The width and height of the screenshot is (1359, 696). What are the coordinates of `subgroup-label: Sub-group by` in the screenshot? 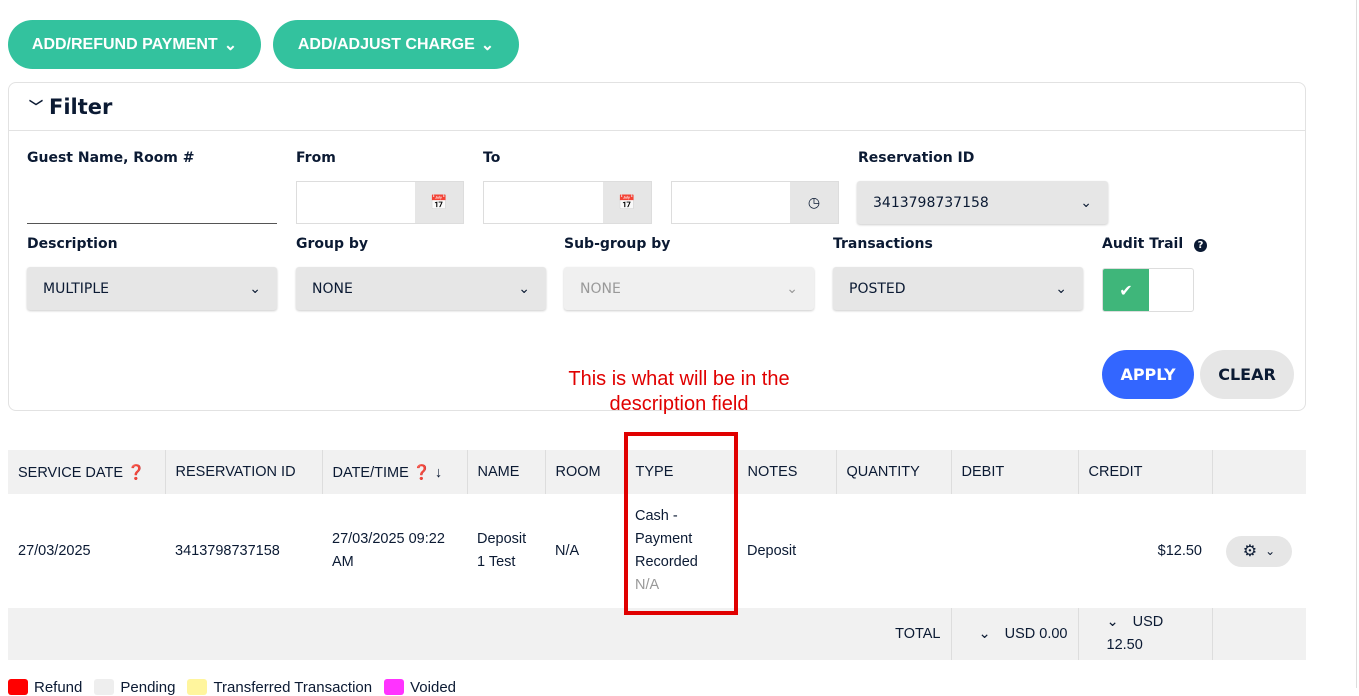 It's located at (617, 244).